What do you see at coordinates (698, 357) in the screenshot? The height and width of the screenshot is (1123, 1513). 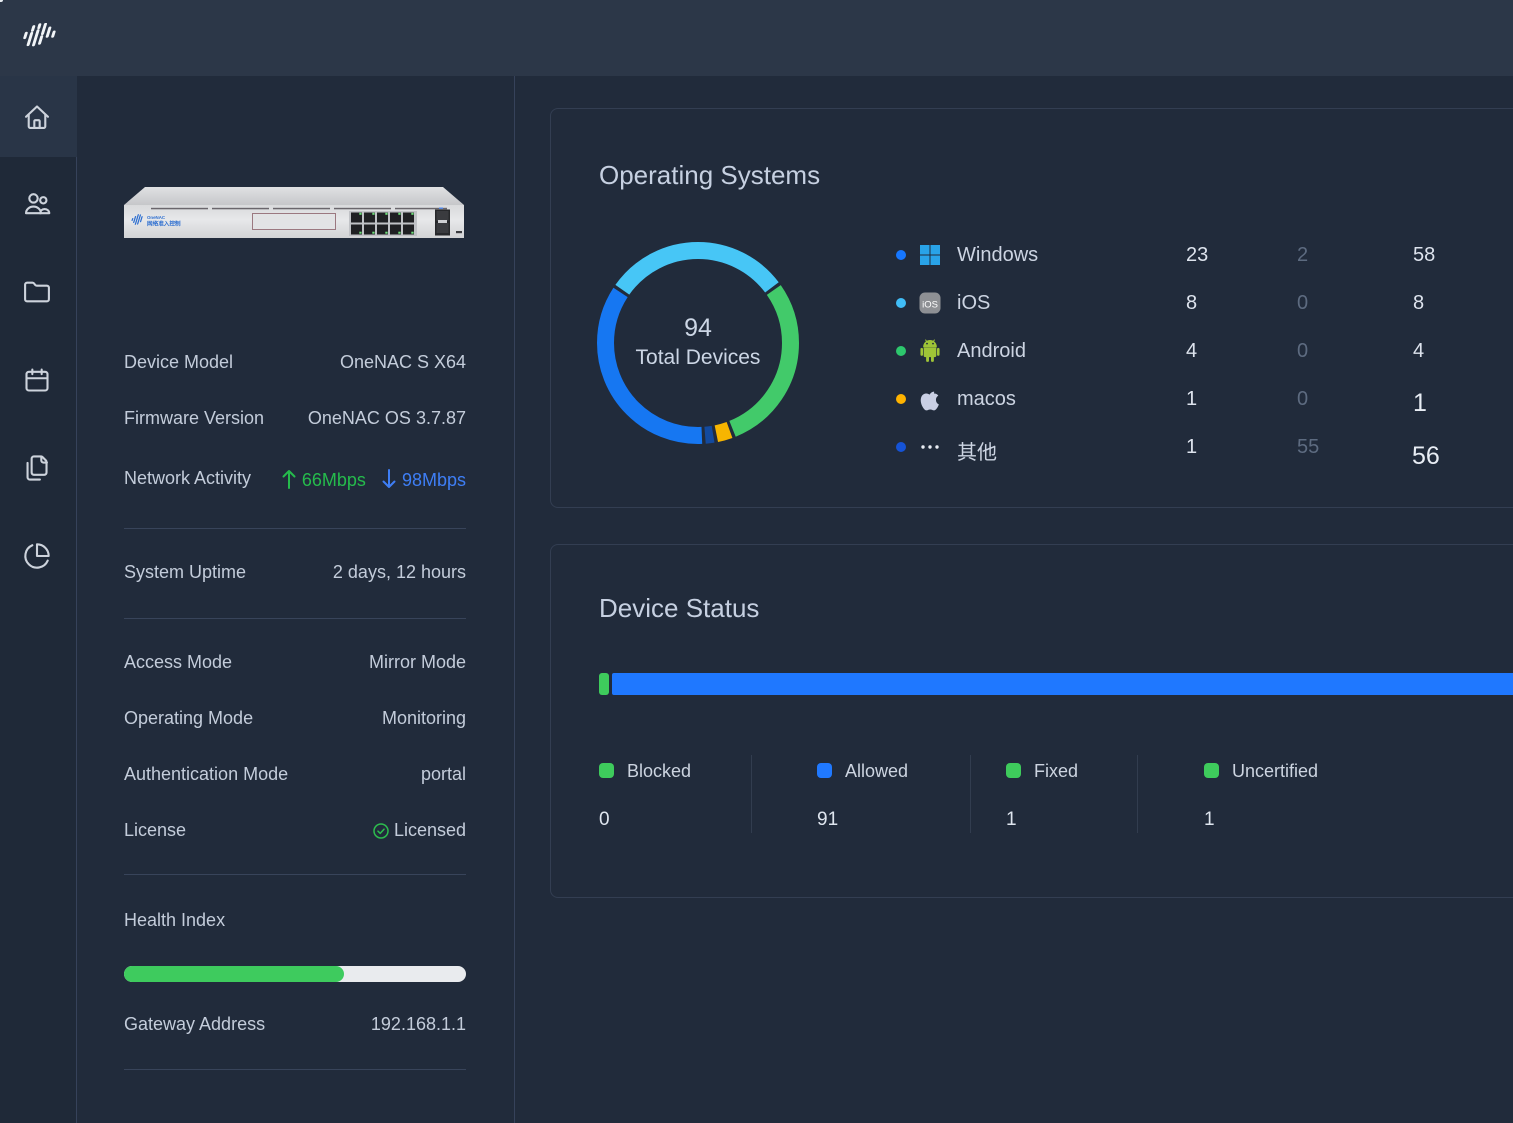 I see `svg-text: Total Devices` at bounding box center [698, 357].